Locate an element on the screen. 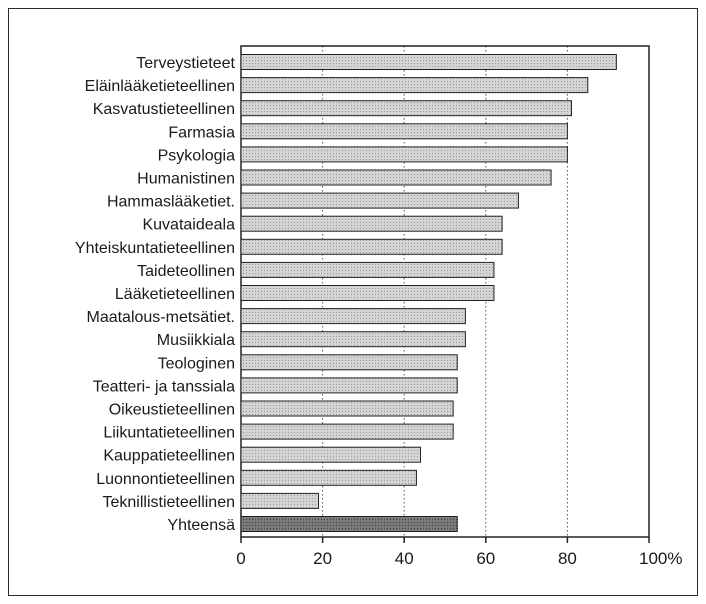 The image size is (706, 604). category-label: Kasvatustieteellinen is located at coordinates (164, 109).